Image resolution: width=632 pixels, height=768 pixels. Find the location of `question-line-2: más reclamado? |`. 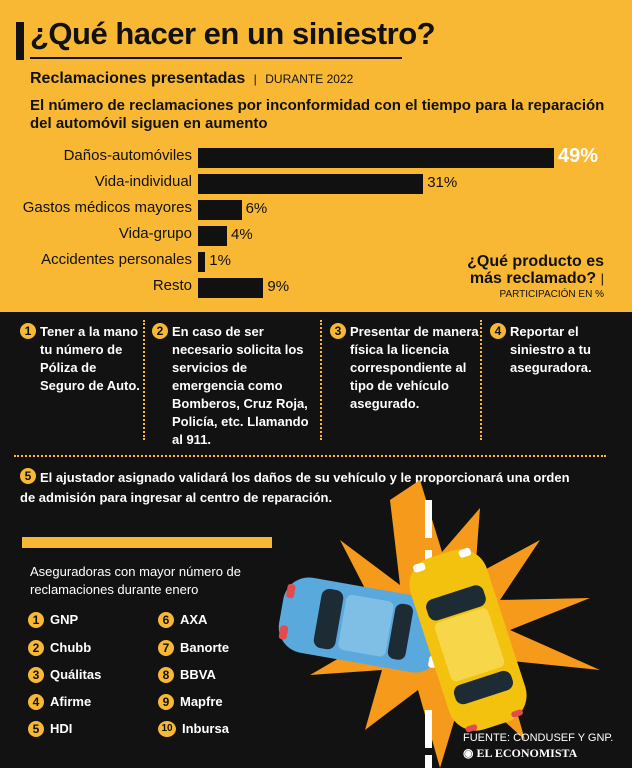

question-line-2: más reclamado? | is located at coordinates (536, 278).